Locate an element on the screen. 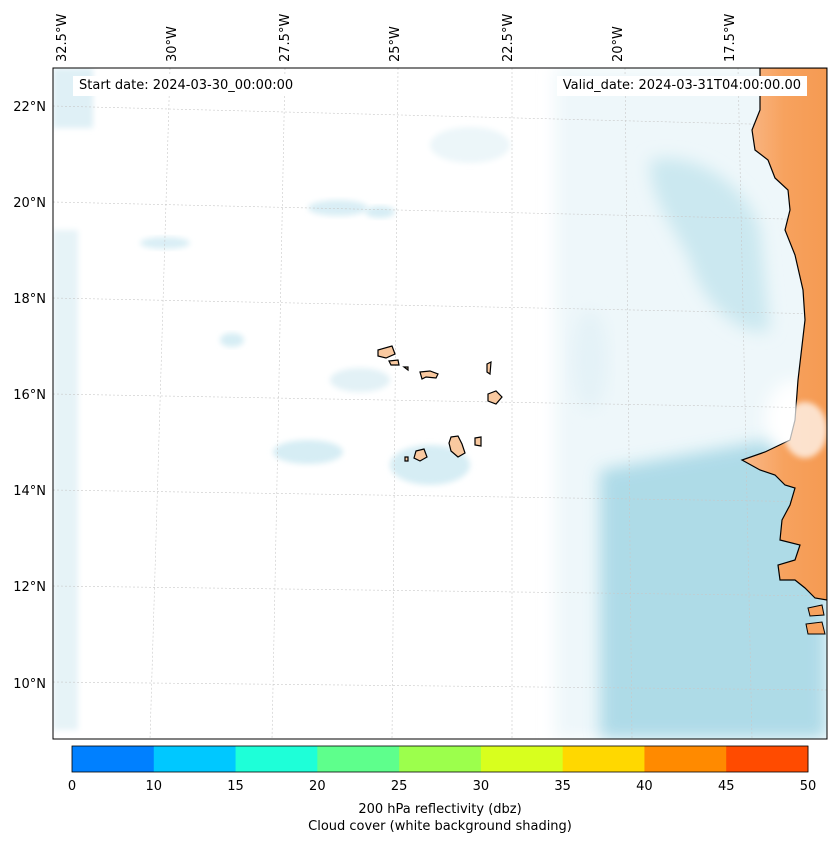 This screenshot has width=837, height=843. valid-date-label: Valid_date: 2024-03-31T04:00:00.00 is located at coordinates (681, 86).